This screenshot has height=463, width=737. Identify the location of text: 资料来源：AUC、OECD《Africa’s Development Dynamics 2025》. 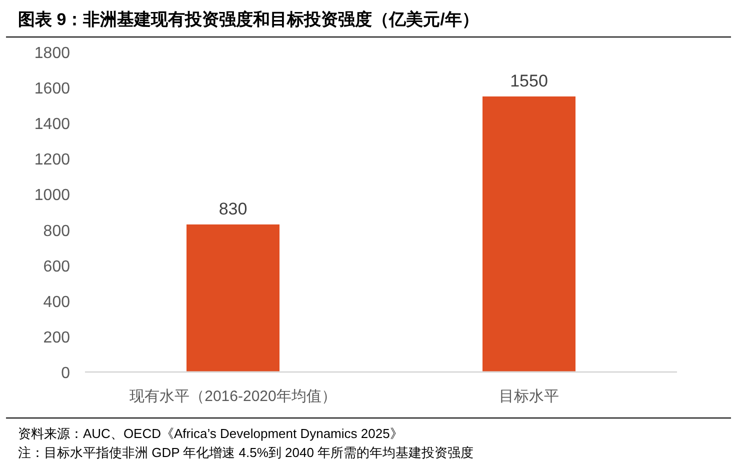
(210, 433).